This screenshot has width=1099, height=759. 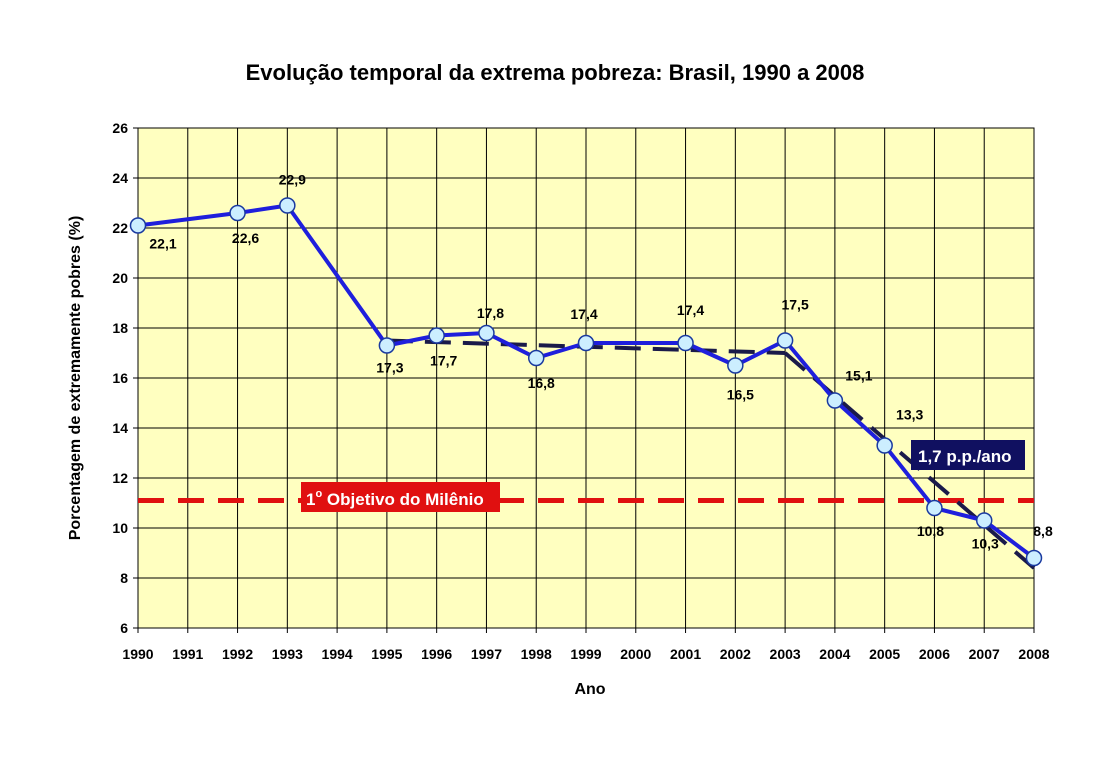 What do you see at coordinates (120, 478) in the screenshot?
I see `y-tick-label: 12` at bounding box center [120, 478].